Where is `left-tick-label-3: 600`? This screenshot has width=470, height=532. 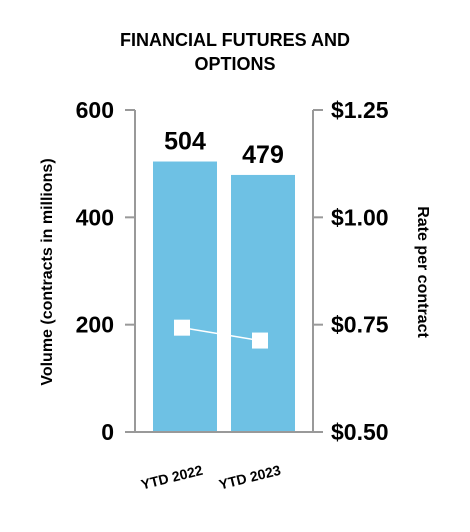 left-tick-label-3: 600 is located at coordinates (95, 110).